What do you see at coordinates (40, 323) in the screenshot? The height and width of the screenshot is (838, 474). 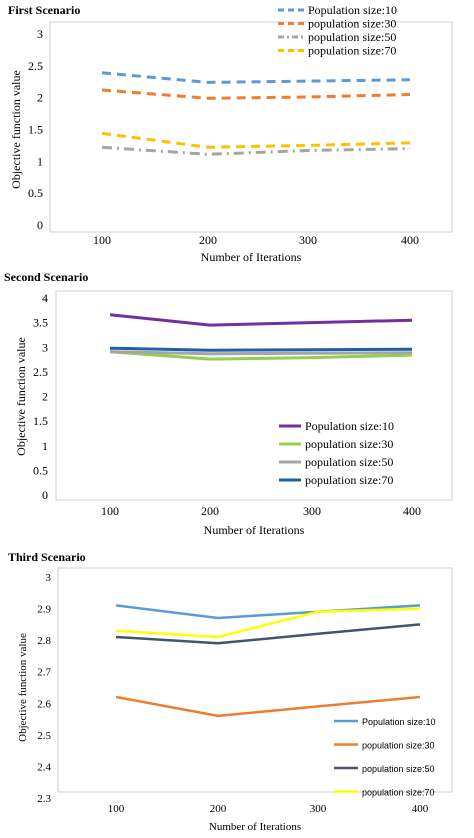 I see `y-tick-label: 3.5` at bounding box center [40, 323].